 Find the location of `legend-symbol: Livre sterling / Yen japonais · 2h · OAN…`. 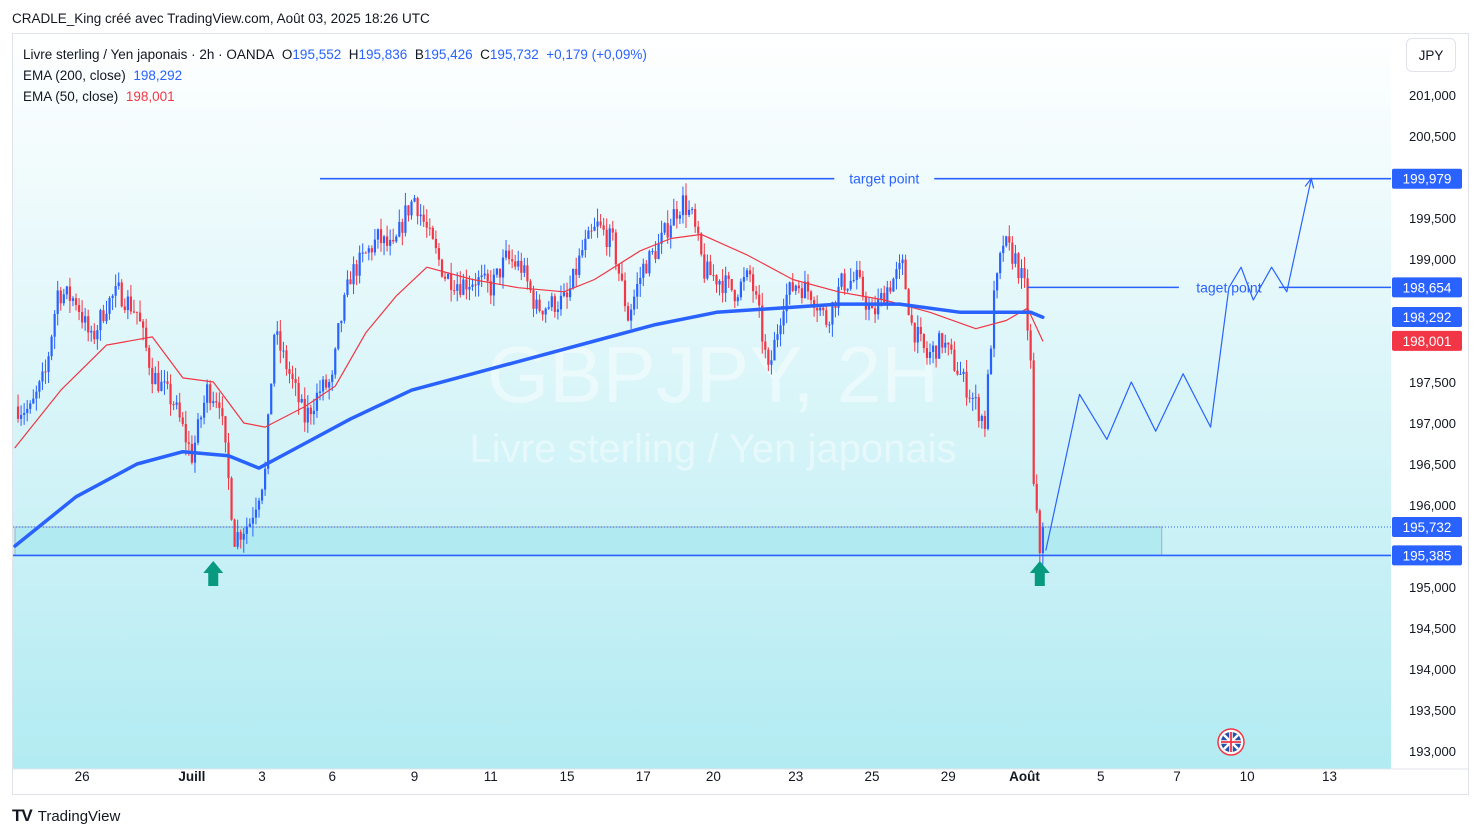

legend-symbol: Livre sterling / Yen japonais · 2h · OAN… is located at coordinates (149, 54).